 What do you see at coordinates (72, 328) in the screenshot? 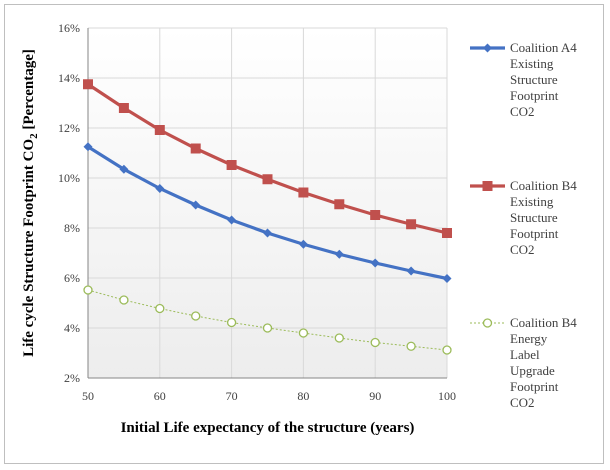
I see `y-tick-label: 4%` at bounding box center [72, 328].